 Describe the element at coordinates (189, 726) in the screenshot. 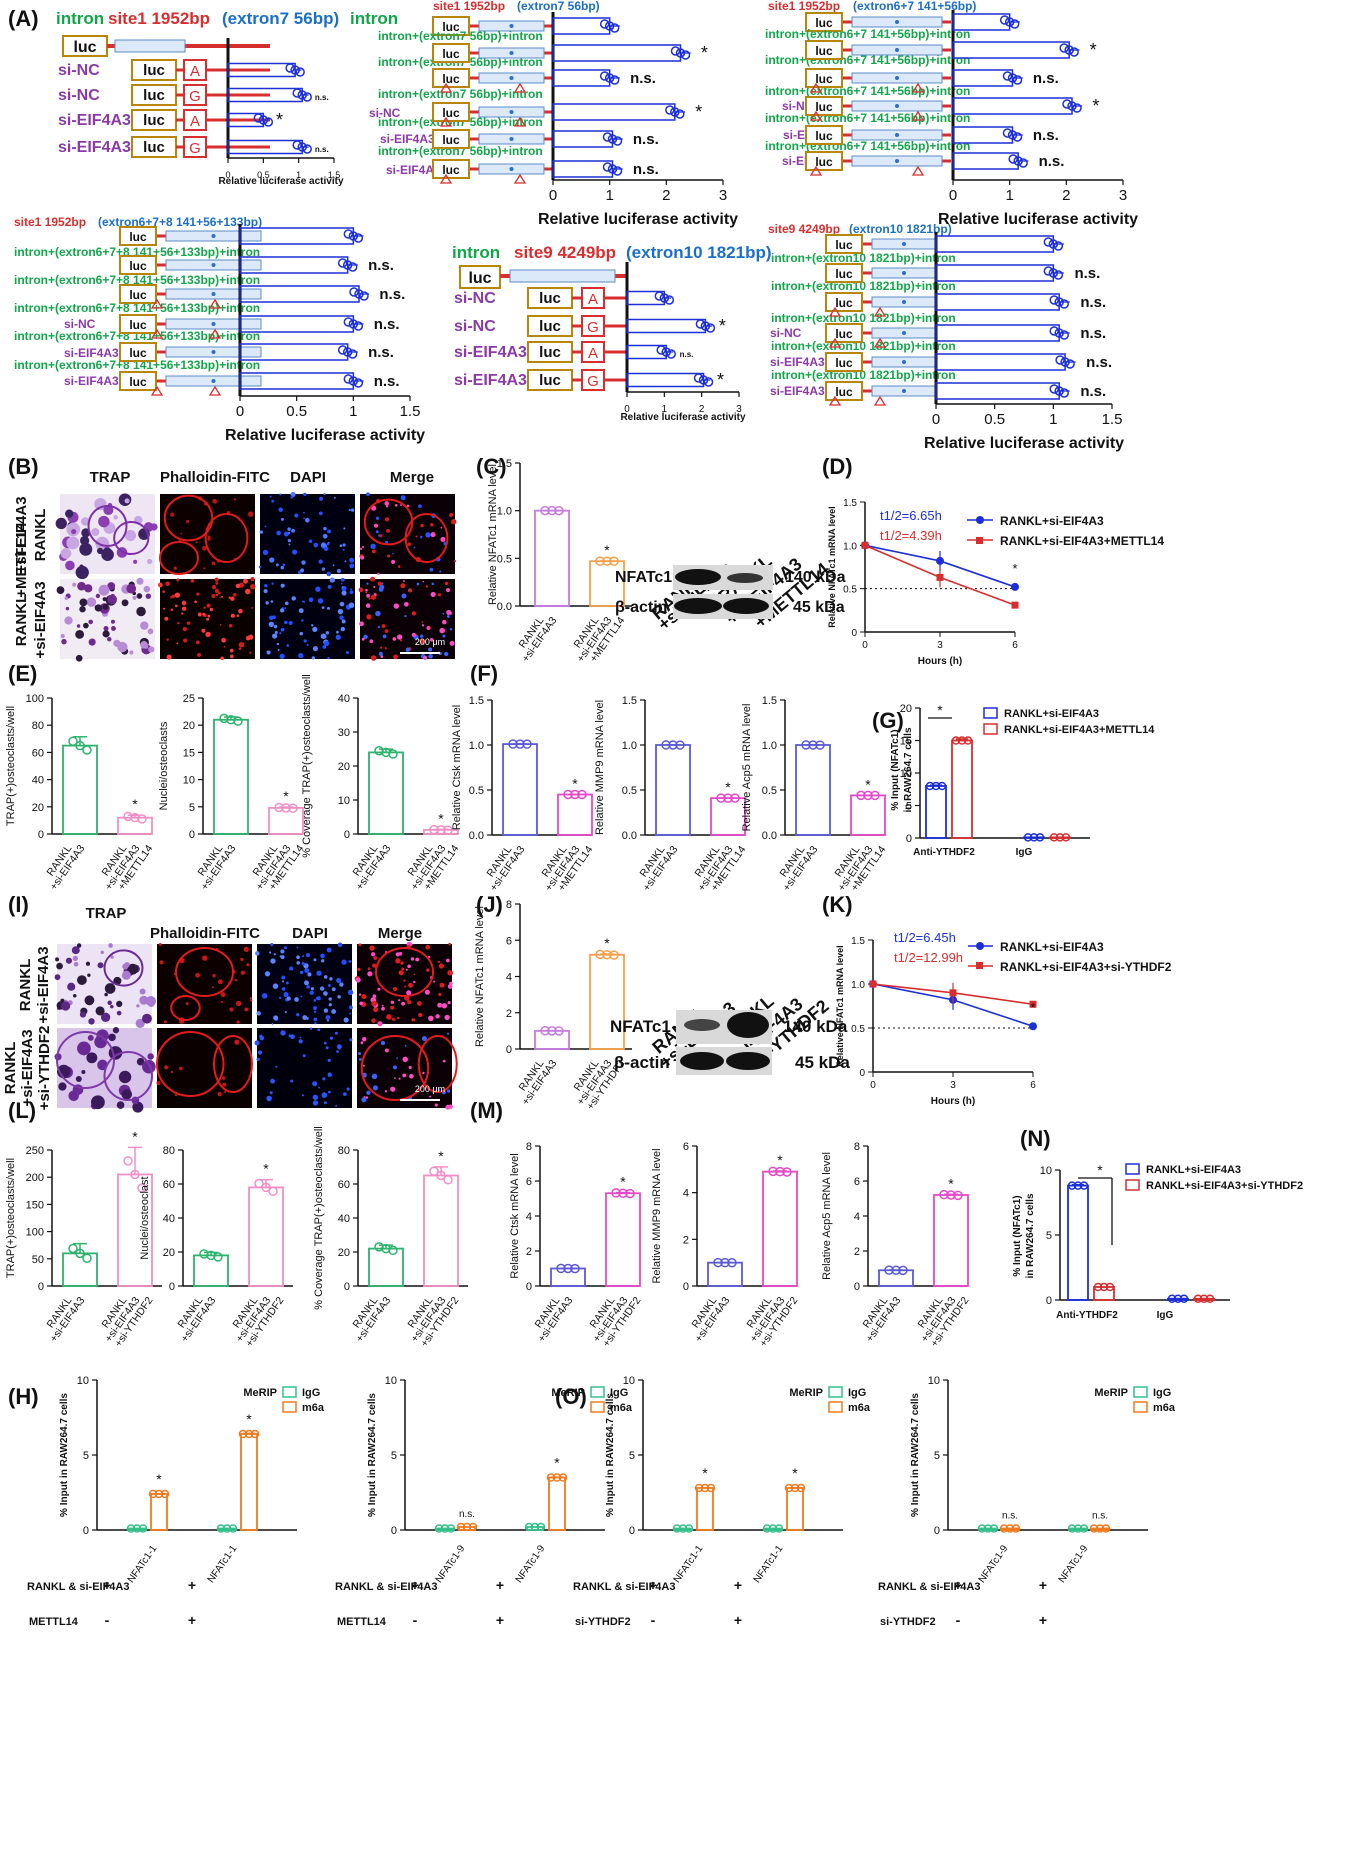

I see `y-tick-label: 20` at that location.